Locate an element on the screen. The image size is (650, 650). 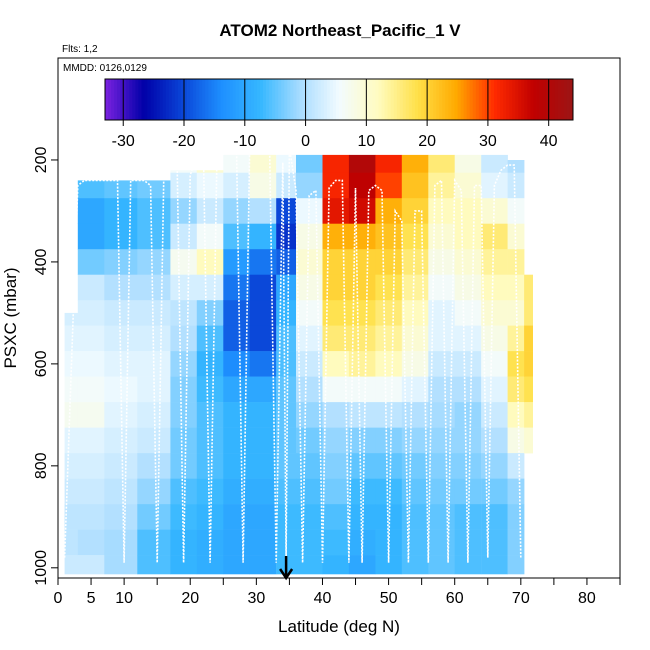
y-axis-label: PSXC (mbar) is located at coordinates (10, 317).